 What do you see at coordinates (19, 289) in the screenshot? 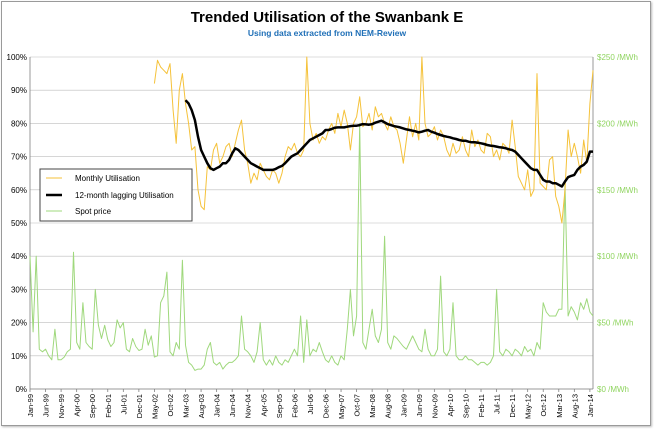
I see `y-left-tick-label: 30%` at bounding box center [19, 289].